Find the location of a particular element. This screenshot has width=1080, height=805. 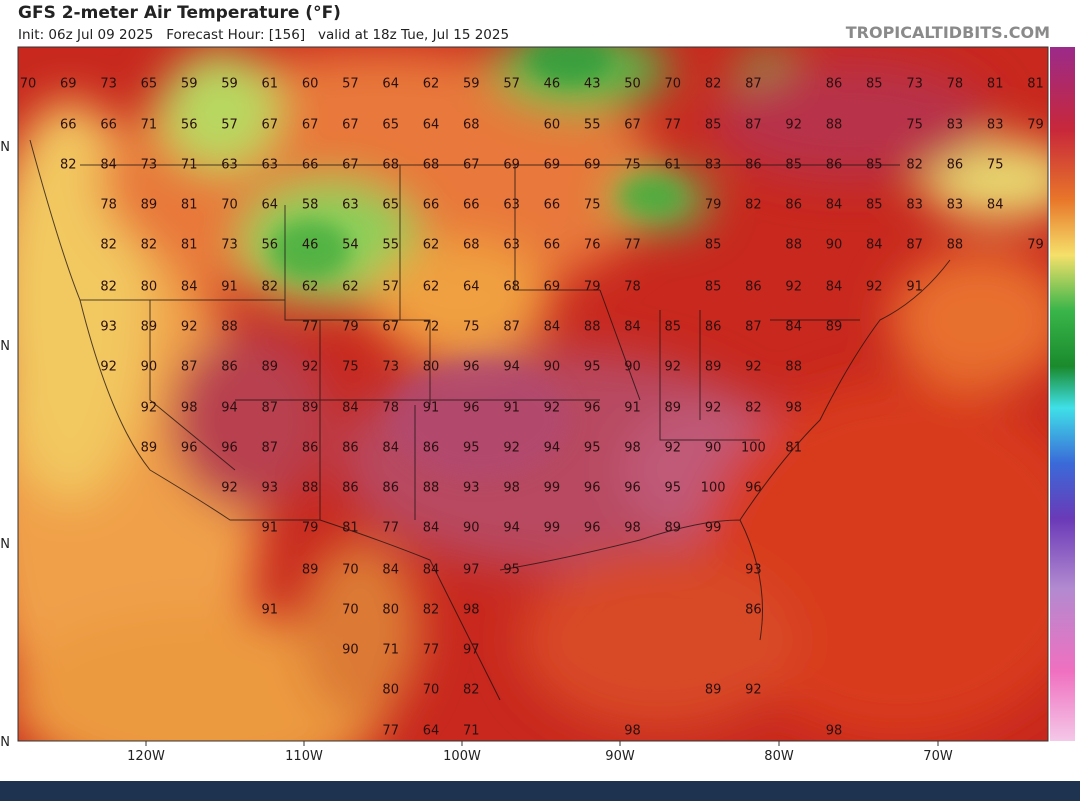

temperature-label: 62 is located at coordinates (431, 245).